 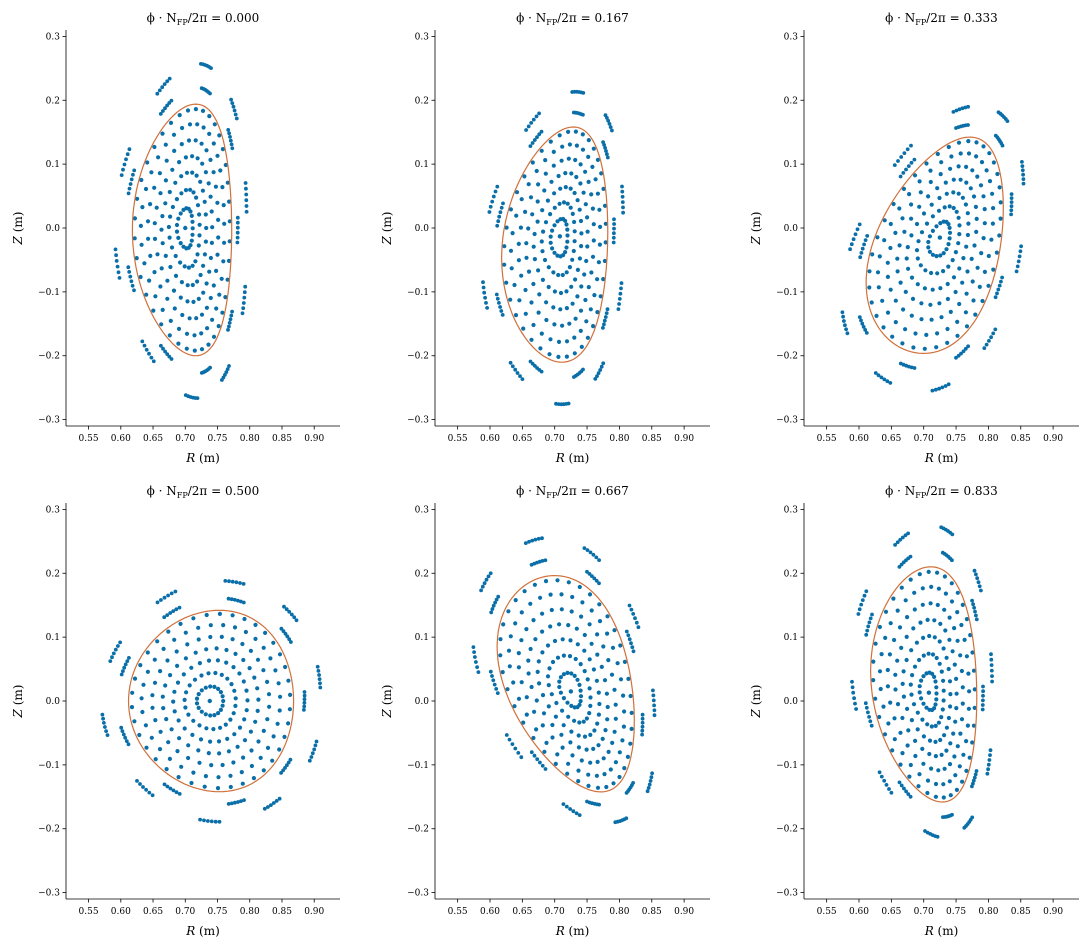 What do you see at coordinates (18, 229) in the screenshot?
I see `y-axis-label: Z (m)` at bounding box center [18, 229].